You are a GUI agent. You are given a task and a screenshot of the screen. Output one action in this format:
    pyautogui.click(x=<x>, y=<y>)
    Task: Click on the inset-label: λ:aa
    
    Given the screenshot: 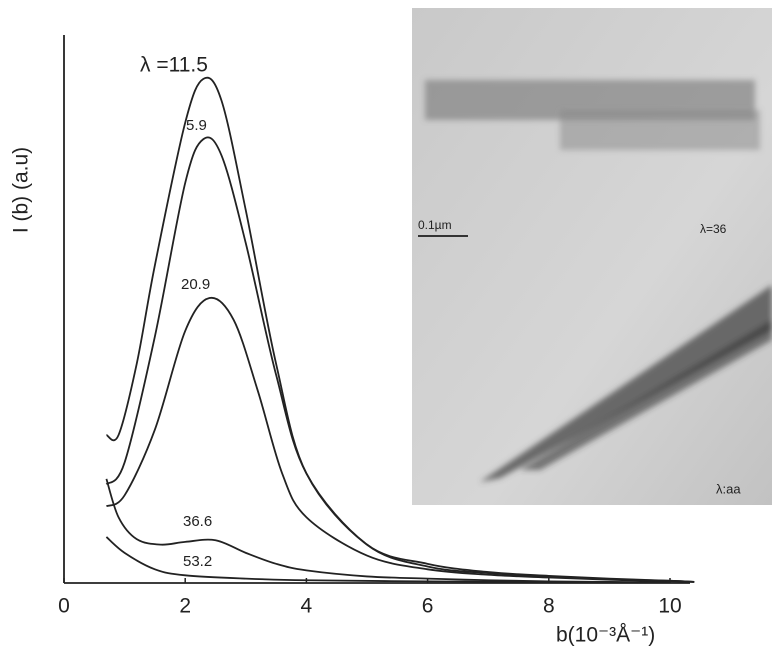 What is the action you would take?
    pyautogui.click(x=728, y=488)
    